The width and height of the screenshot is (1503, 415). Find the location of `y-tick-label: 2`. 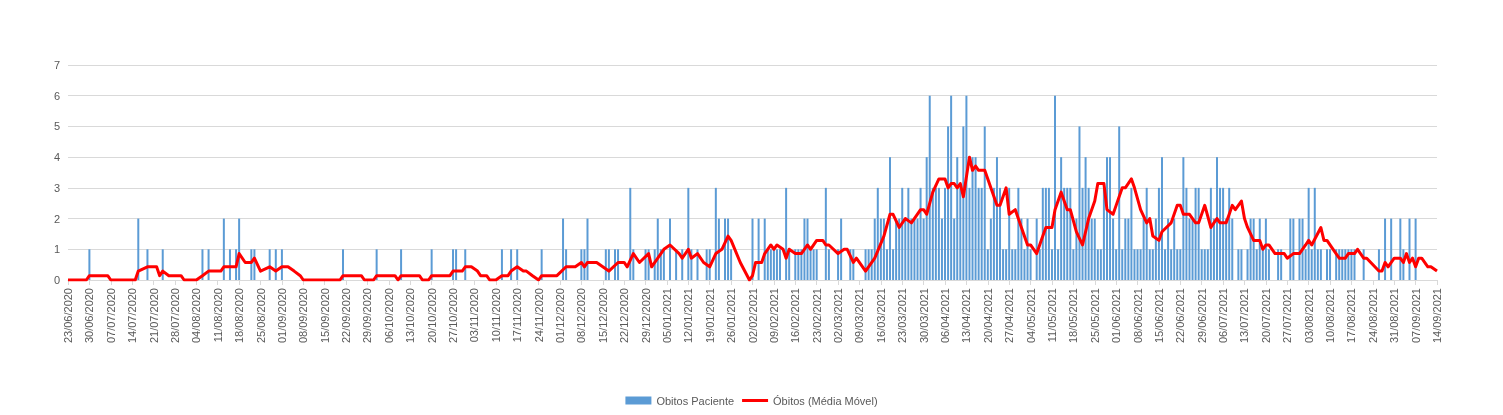

y-tick-label: 2 is located at coordinates (56, 218).